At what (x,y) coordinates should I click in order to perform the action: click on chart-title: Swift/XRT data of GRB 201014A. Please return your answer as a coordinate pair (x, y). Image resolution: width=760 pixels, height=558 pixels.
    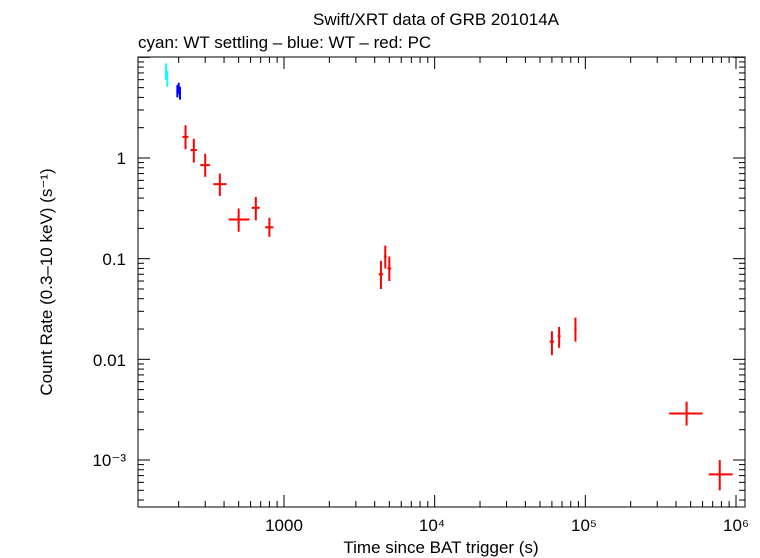
    Looking at the image, I should click on (436, 19).